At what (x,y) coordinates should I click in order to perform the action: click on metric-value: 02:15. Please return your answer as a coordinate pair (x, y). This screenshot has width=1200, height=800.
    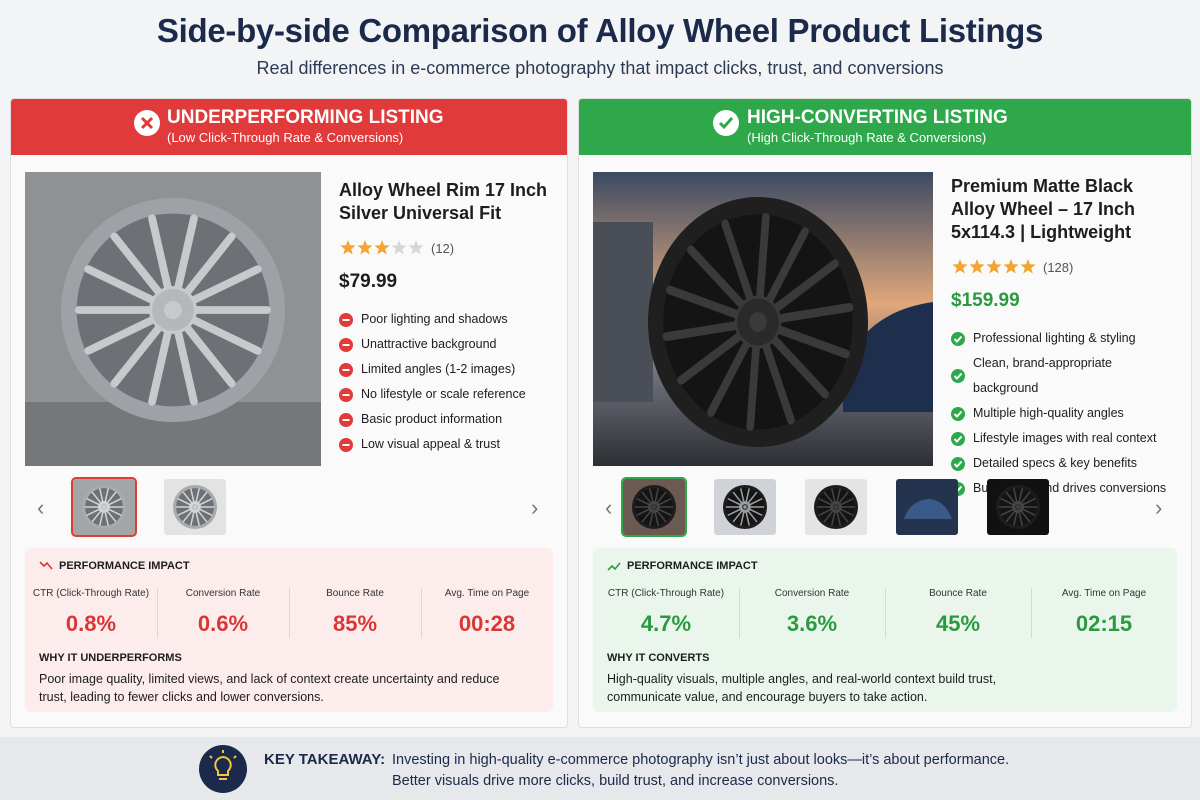
    Looking at the image, I should click on (1104, 623).